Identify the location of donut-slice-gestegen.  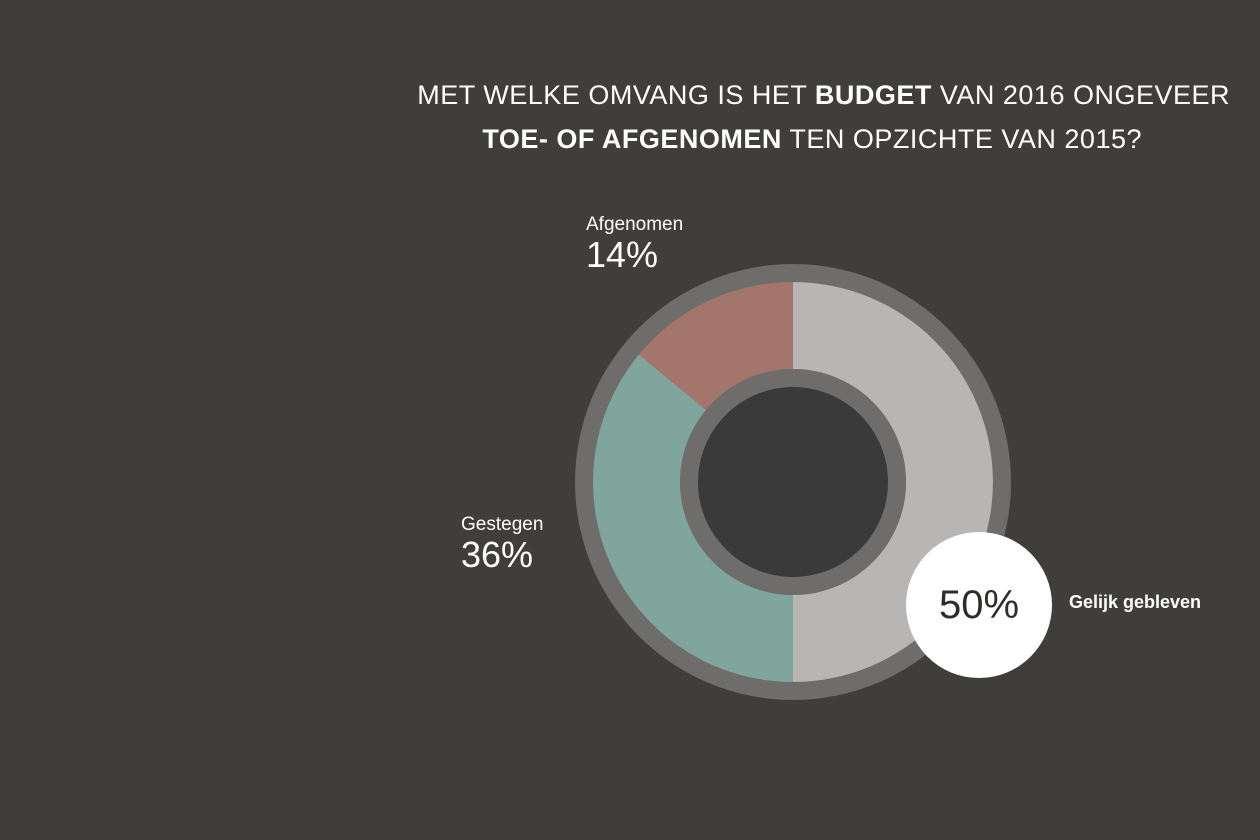
(693, 518).